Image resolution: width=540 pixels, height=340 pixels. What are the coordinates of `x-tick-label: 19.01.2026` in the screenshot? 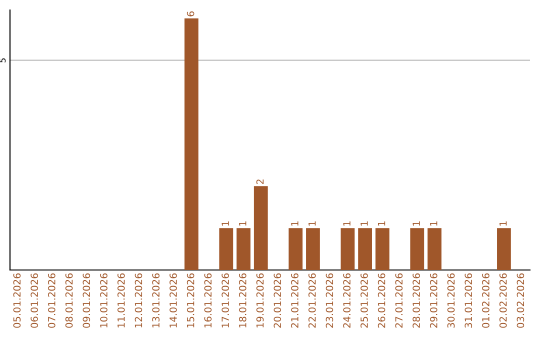 It's located at (260, 300).